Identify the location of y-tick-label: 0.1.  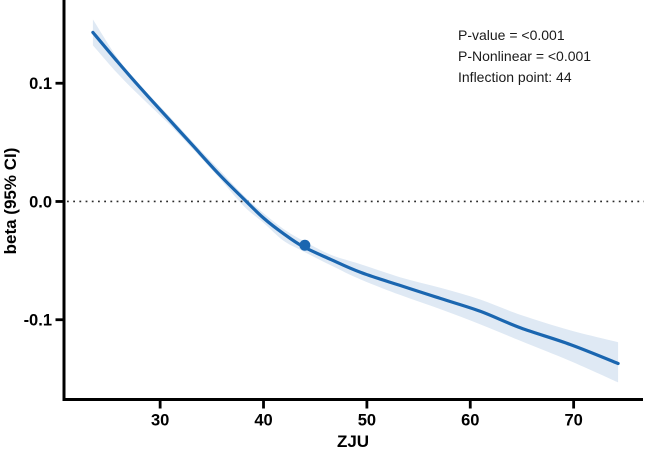
(40, 84).